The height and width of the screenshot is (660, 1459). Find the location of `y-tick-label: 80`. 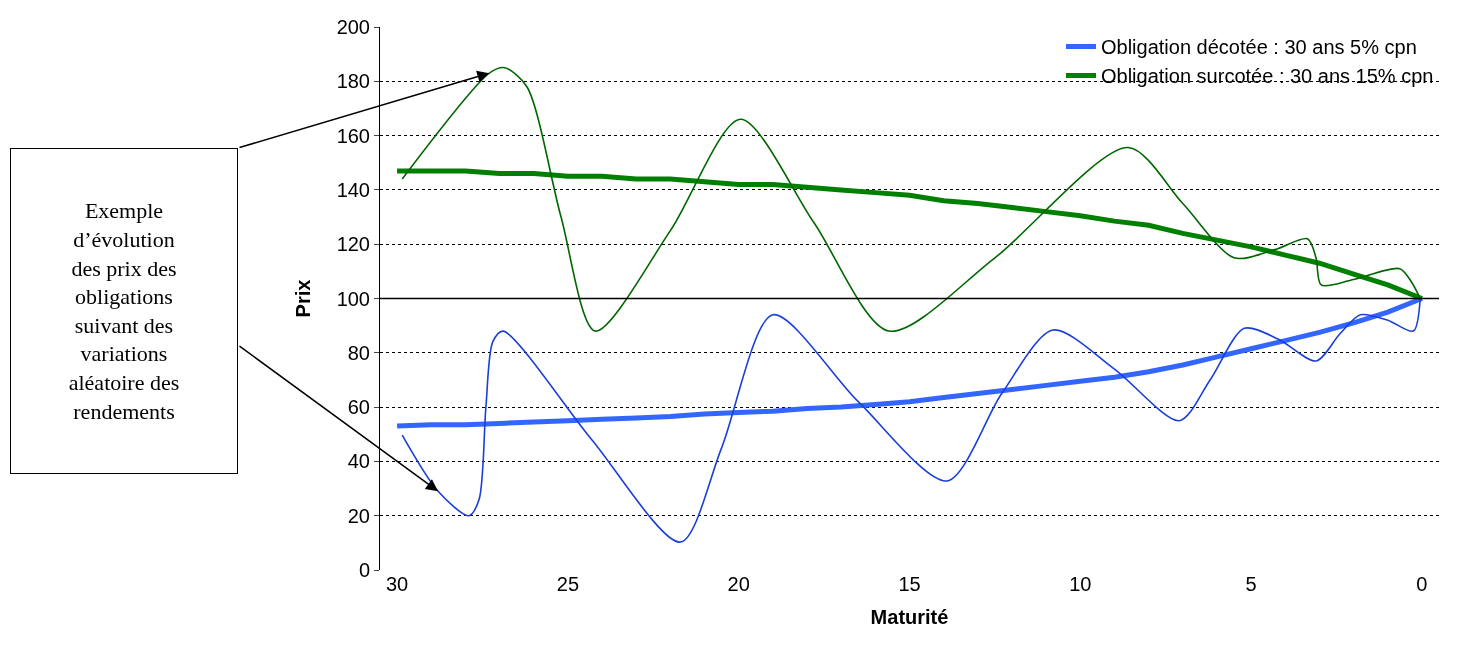

y-tick-label: 80 is located at coordinates (358, 352).